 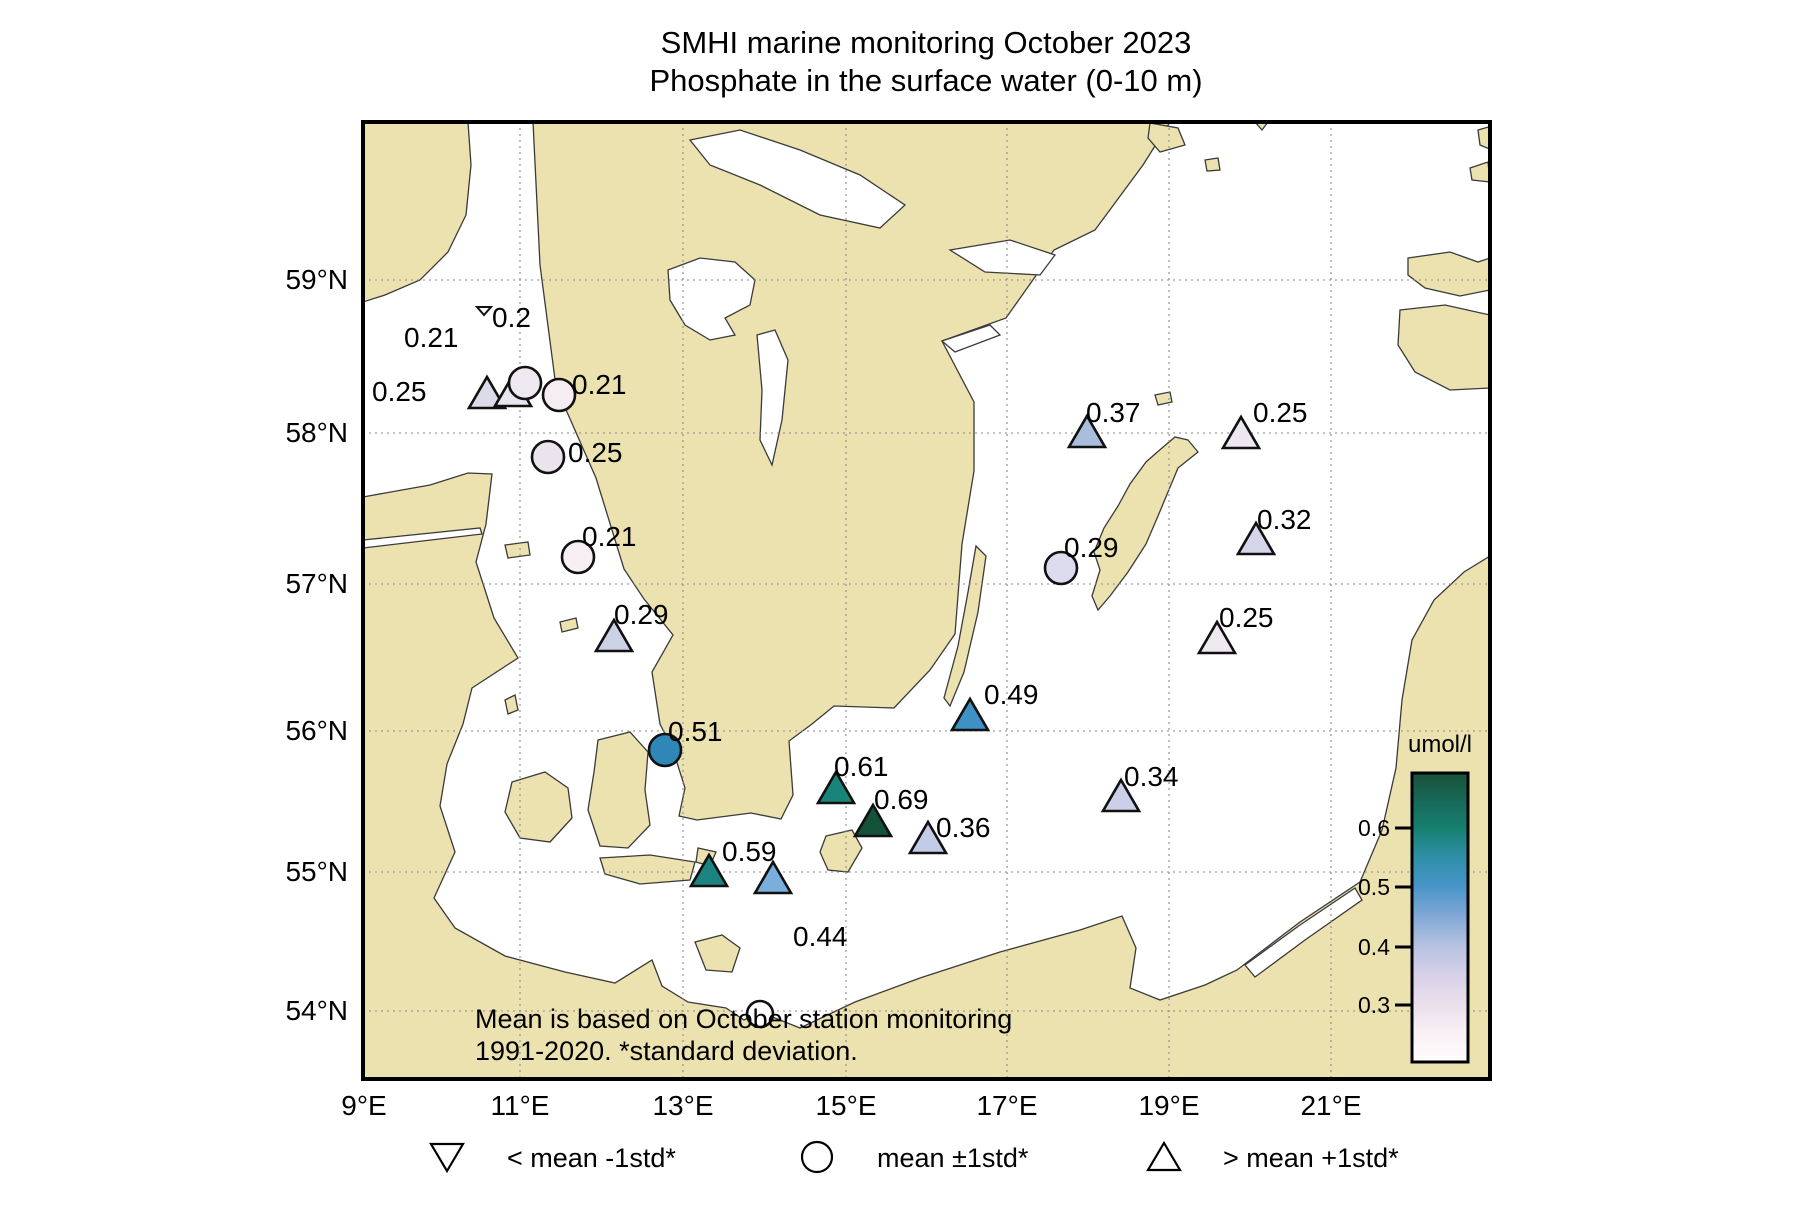 I want to click on island-funen, so click(x=538, y=807).